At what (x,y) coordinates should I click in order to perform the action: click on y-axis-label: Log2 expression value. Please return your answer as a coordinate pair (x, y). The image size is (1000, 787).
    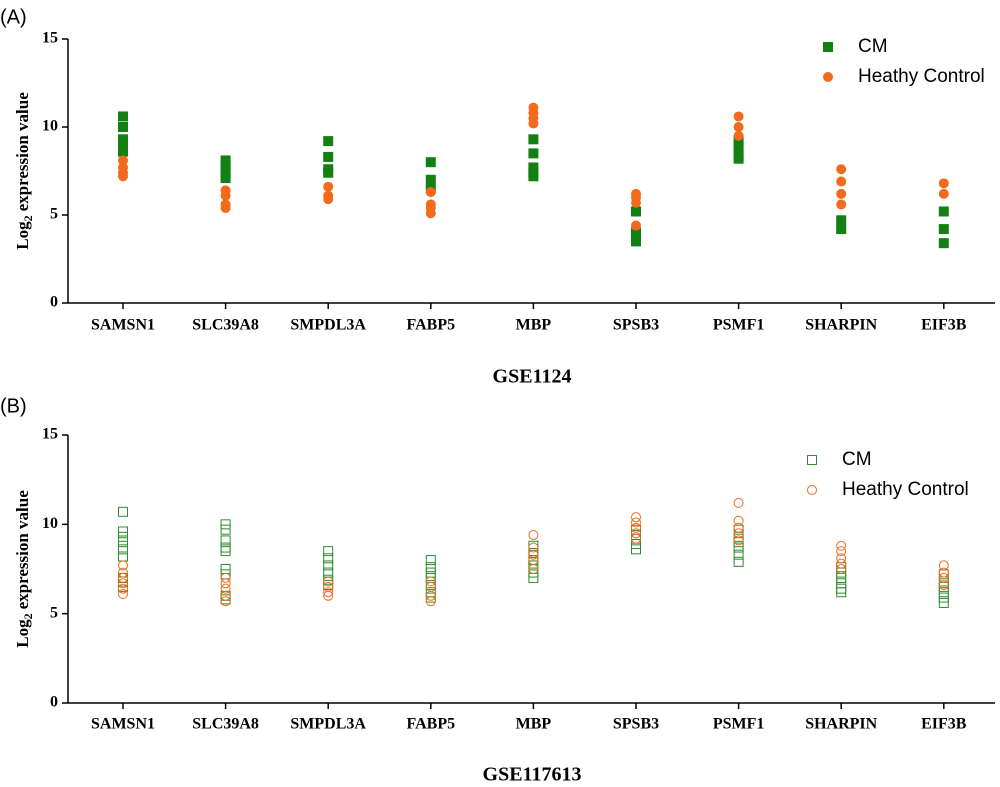
    Looking at the image, I should click on (24, 569).